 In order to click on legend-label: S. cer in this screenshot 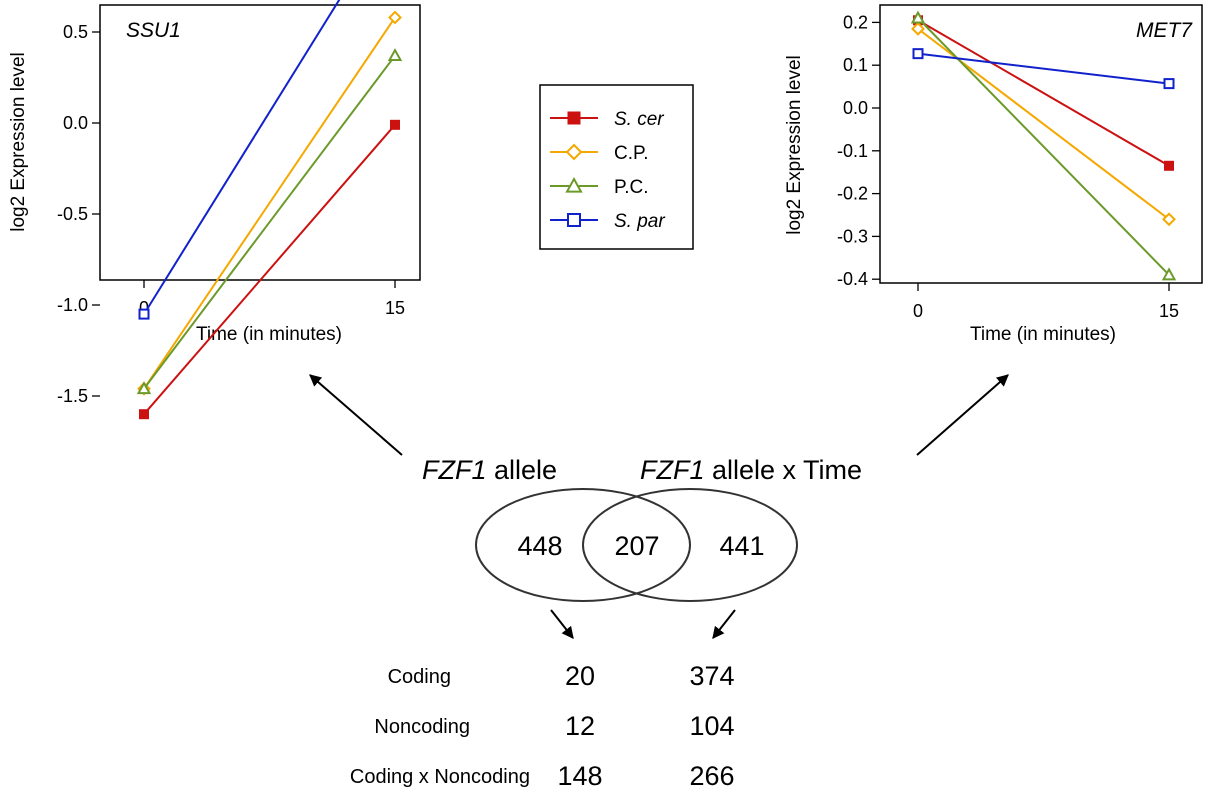, I will do `click(639, 119)`.